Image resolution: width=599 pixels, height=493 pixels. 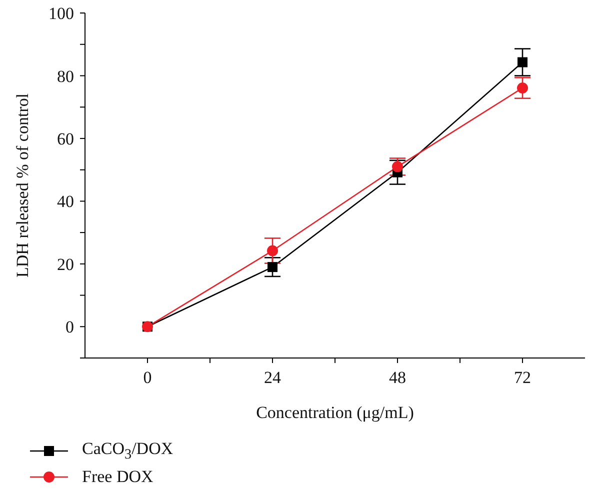 I want to click on y-tick-label: 0, so click(x=70, y=327).